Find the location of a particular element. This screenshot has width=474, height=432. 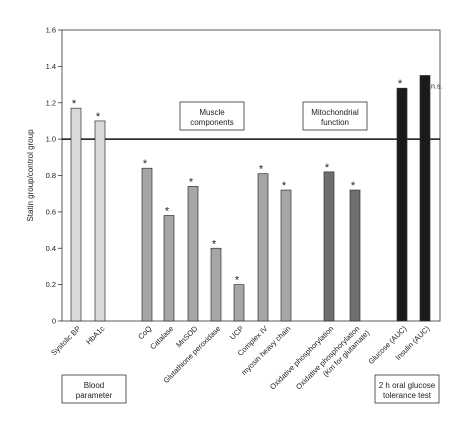

y-tick-label: 0.2 is located at coordinates (51, 284).